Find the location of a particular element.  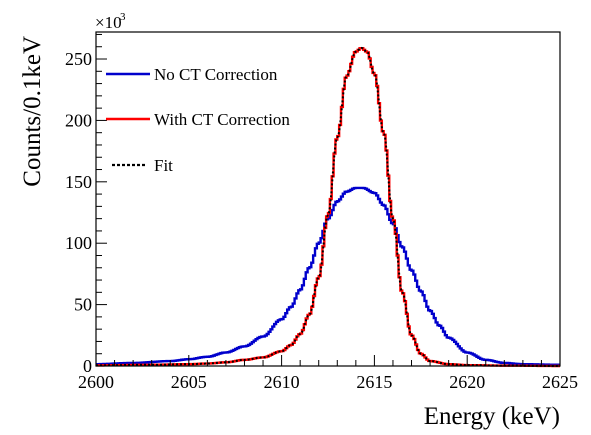

y-axis-multiplier: ×10 is located at coordinates (108, 22).